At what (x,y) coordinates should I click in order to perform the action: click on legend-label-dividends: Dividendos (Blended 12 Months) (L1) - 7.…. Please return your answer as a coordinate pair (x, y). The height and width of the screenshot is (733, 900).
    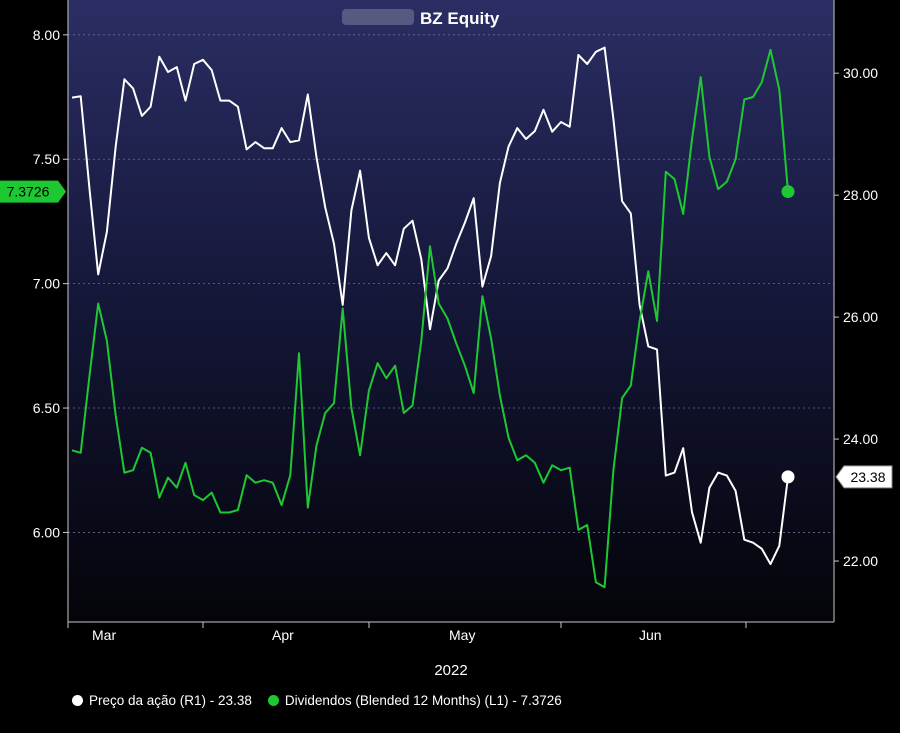
    Looking at the image, I should click on (423, 700).